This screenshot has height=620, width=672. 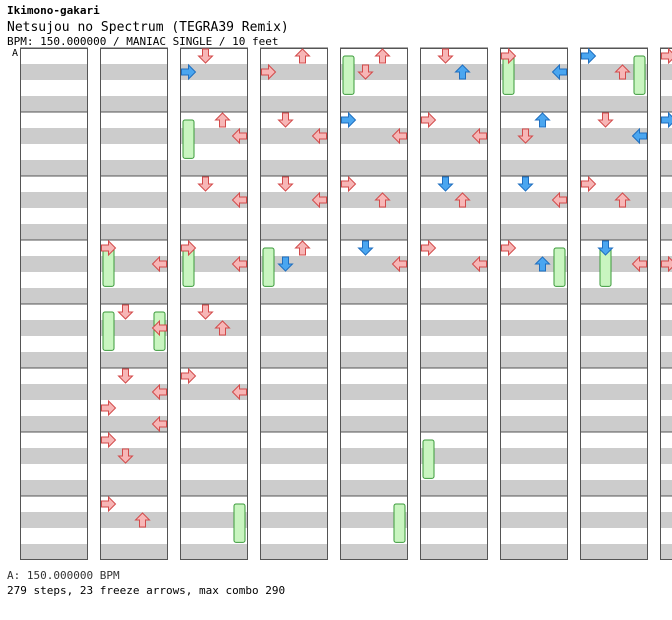 I want to click on lane, so click(x=666, y=303).